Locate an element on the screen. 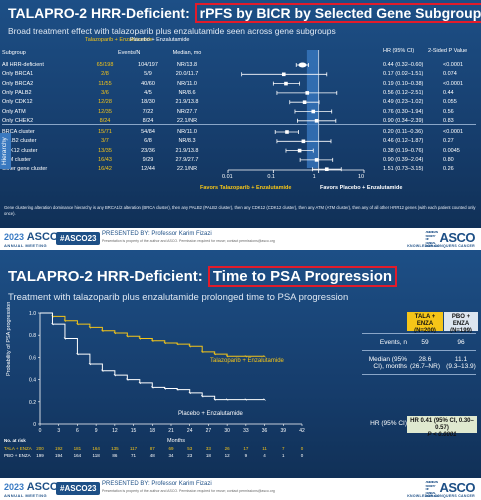  title-prefix: TALAPRO-2 HRR-Deficient: is located at coordinates (101, 13).